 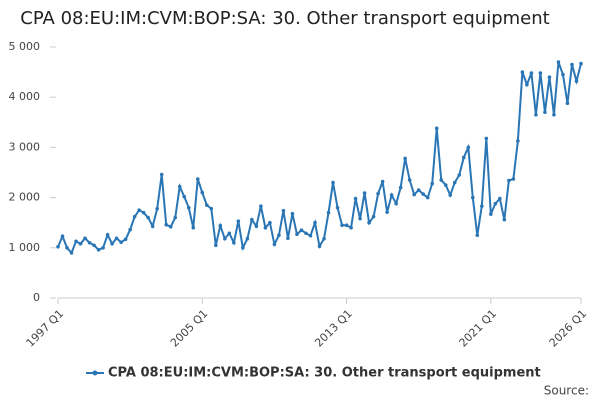 I want to click on legend-marker, so click(x=95, y=373).